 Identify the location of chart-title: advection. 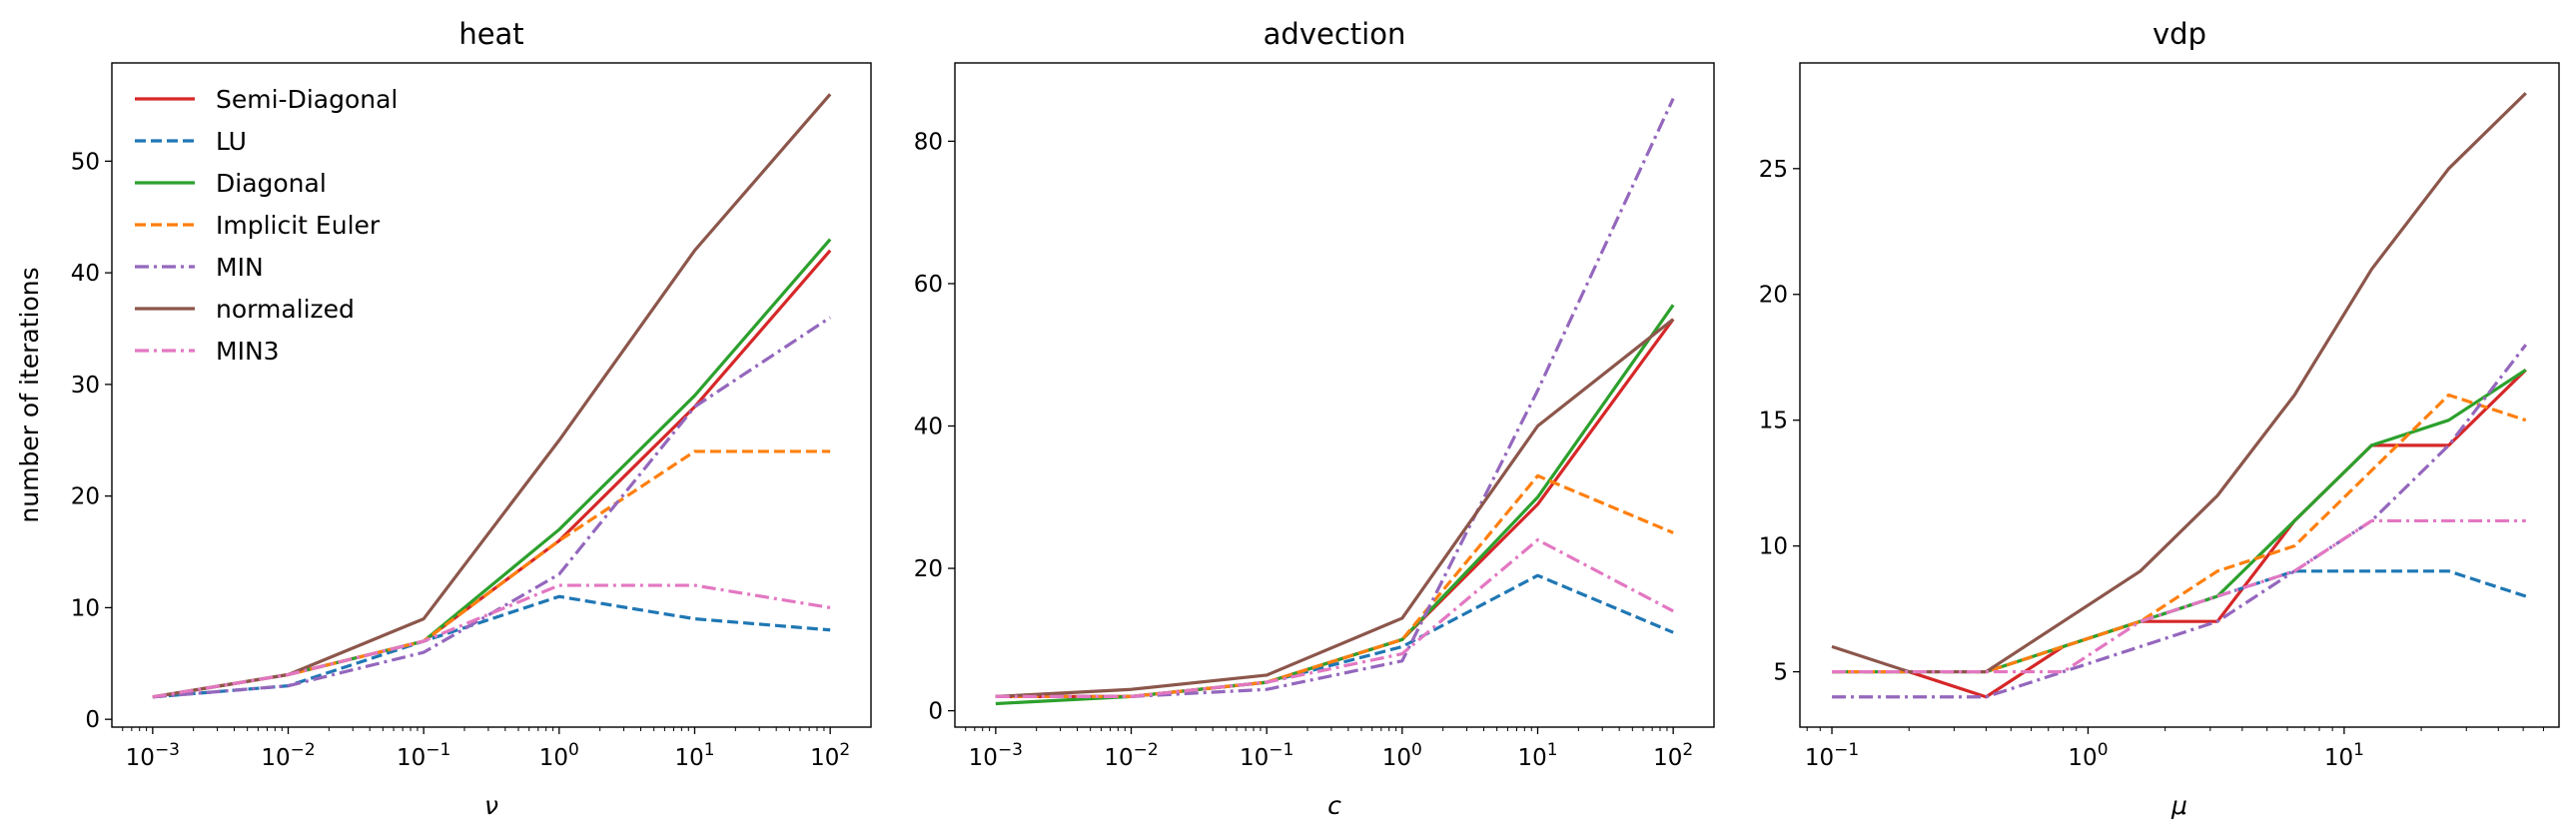
(1335, 34).